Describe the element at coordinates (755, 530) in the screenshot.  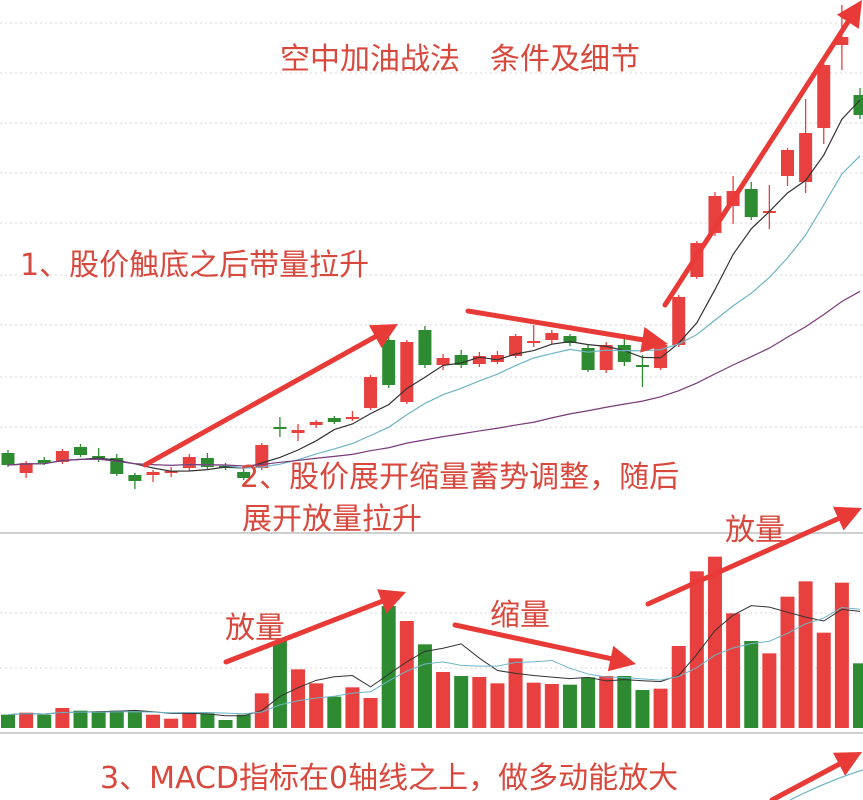
I see `annotation-volume-up-2: 放量` at that location.